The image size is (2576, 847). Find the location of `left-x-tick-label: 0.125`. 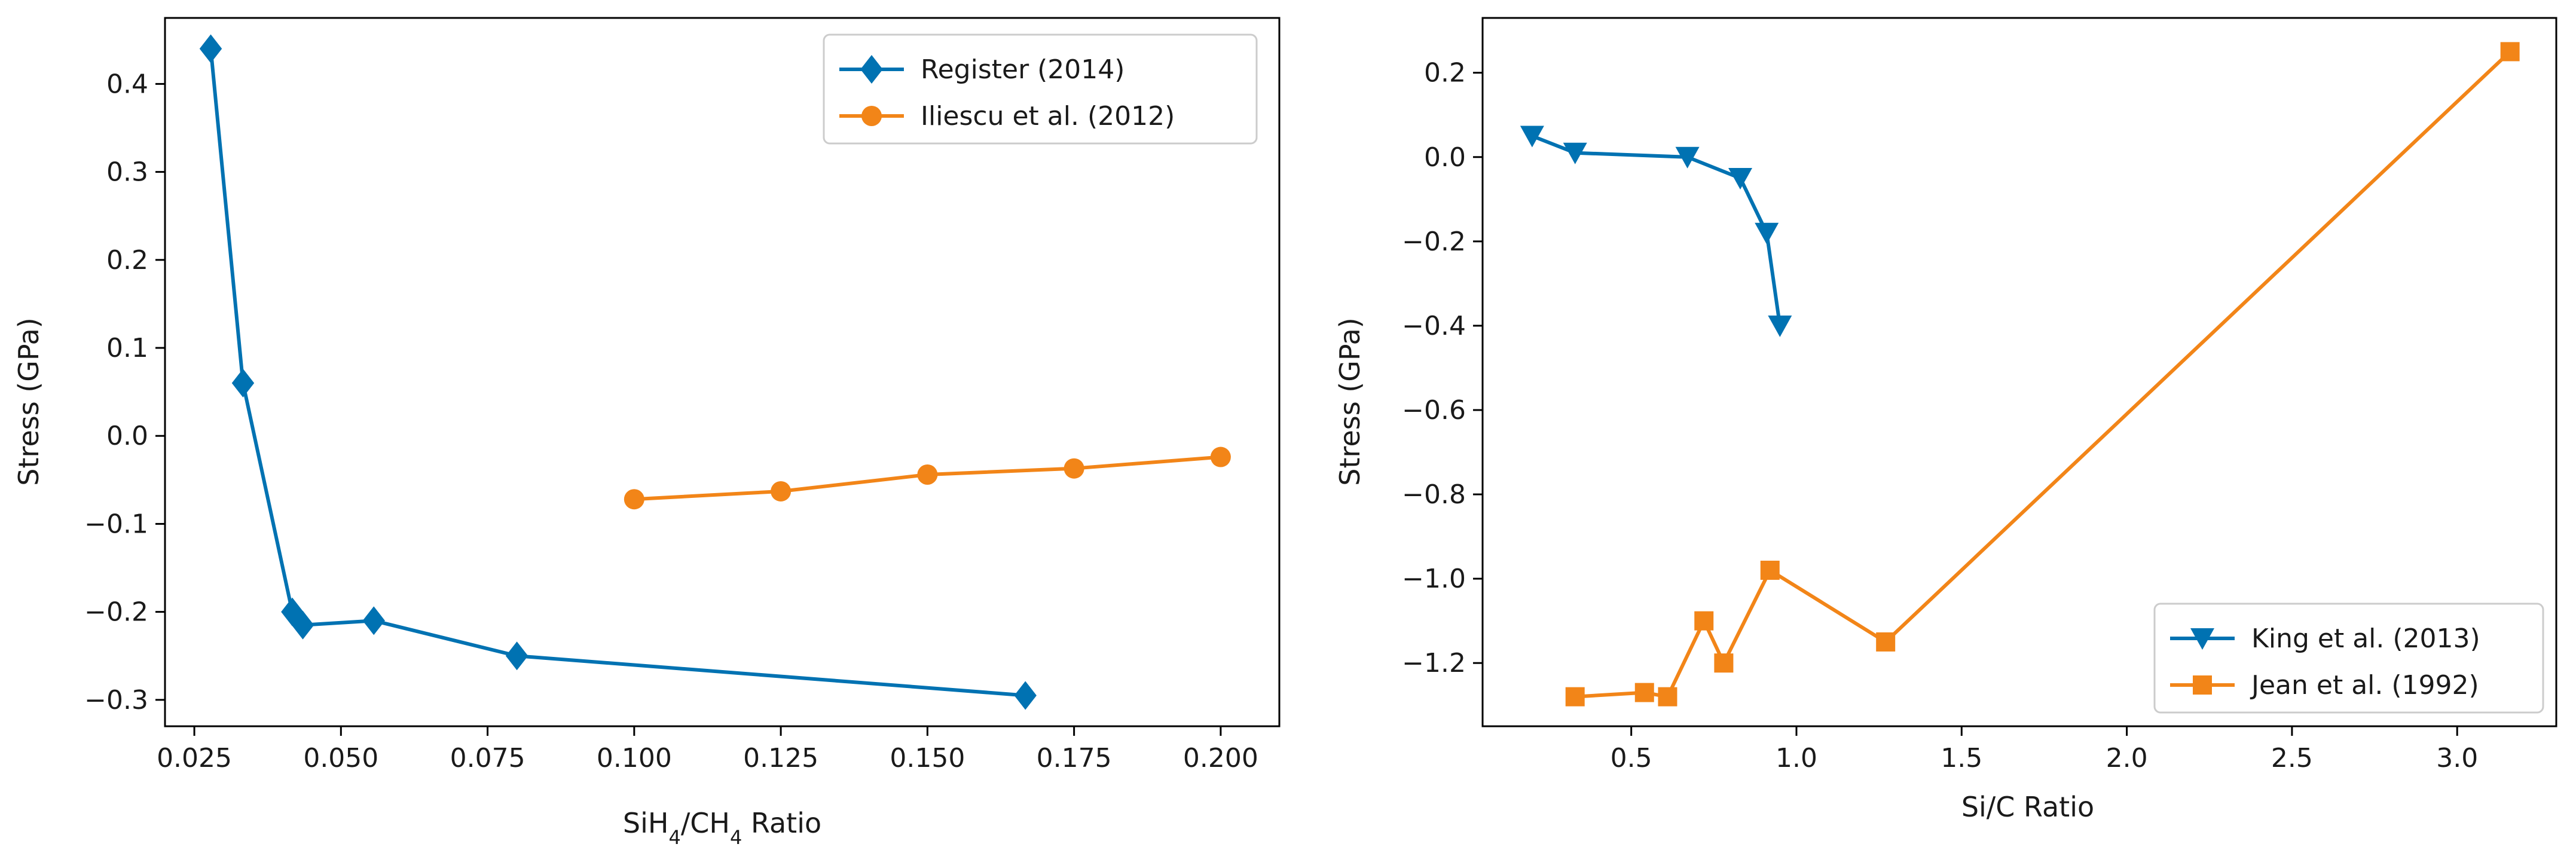

left-x-tick-label: 0.125 is located at coordinates (780, 758).